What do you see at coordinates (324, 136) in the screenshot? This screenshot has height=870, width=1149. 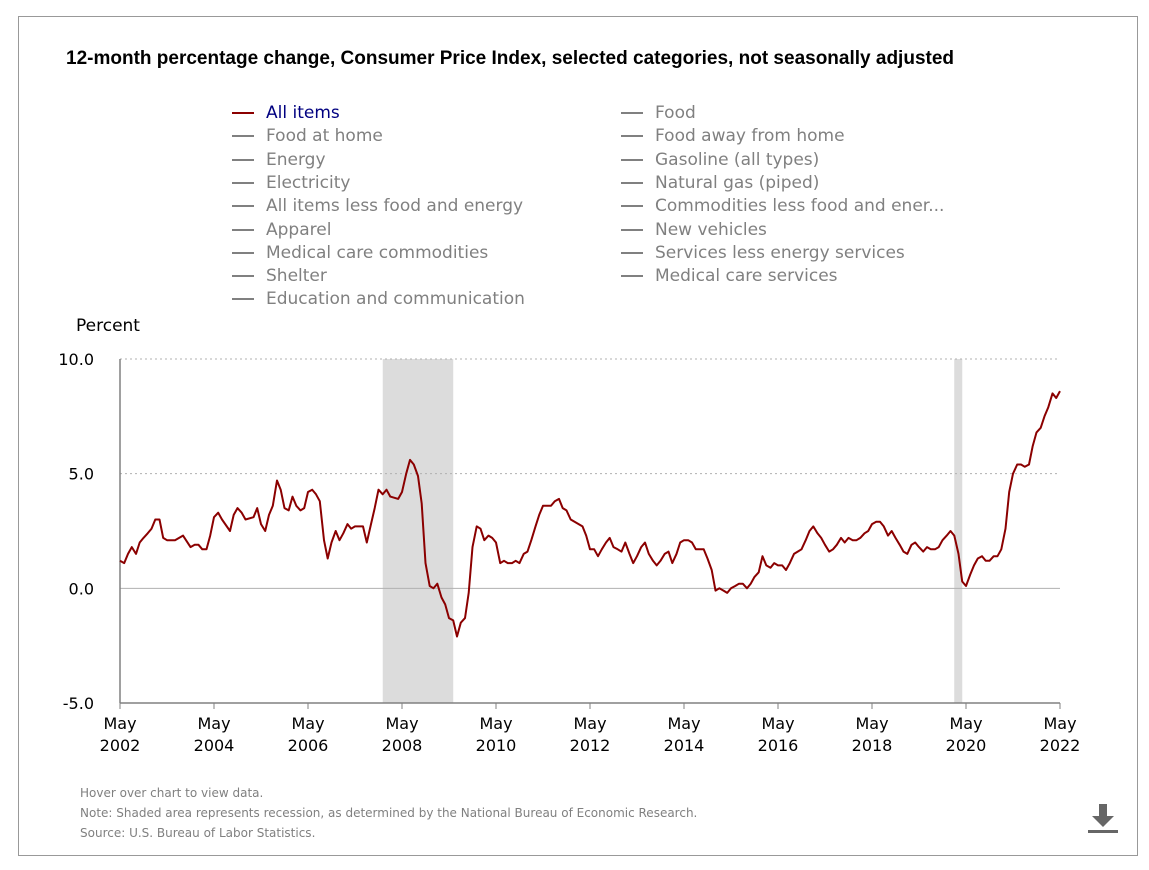 I see `legend-label: Food at home` at bounding box center [324, 136].